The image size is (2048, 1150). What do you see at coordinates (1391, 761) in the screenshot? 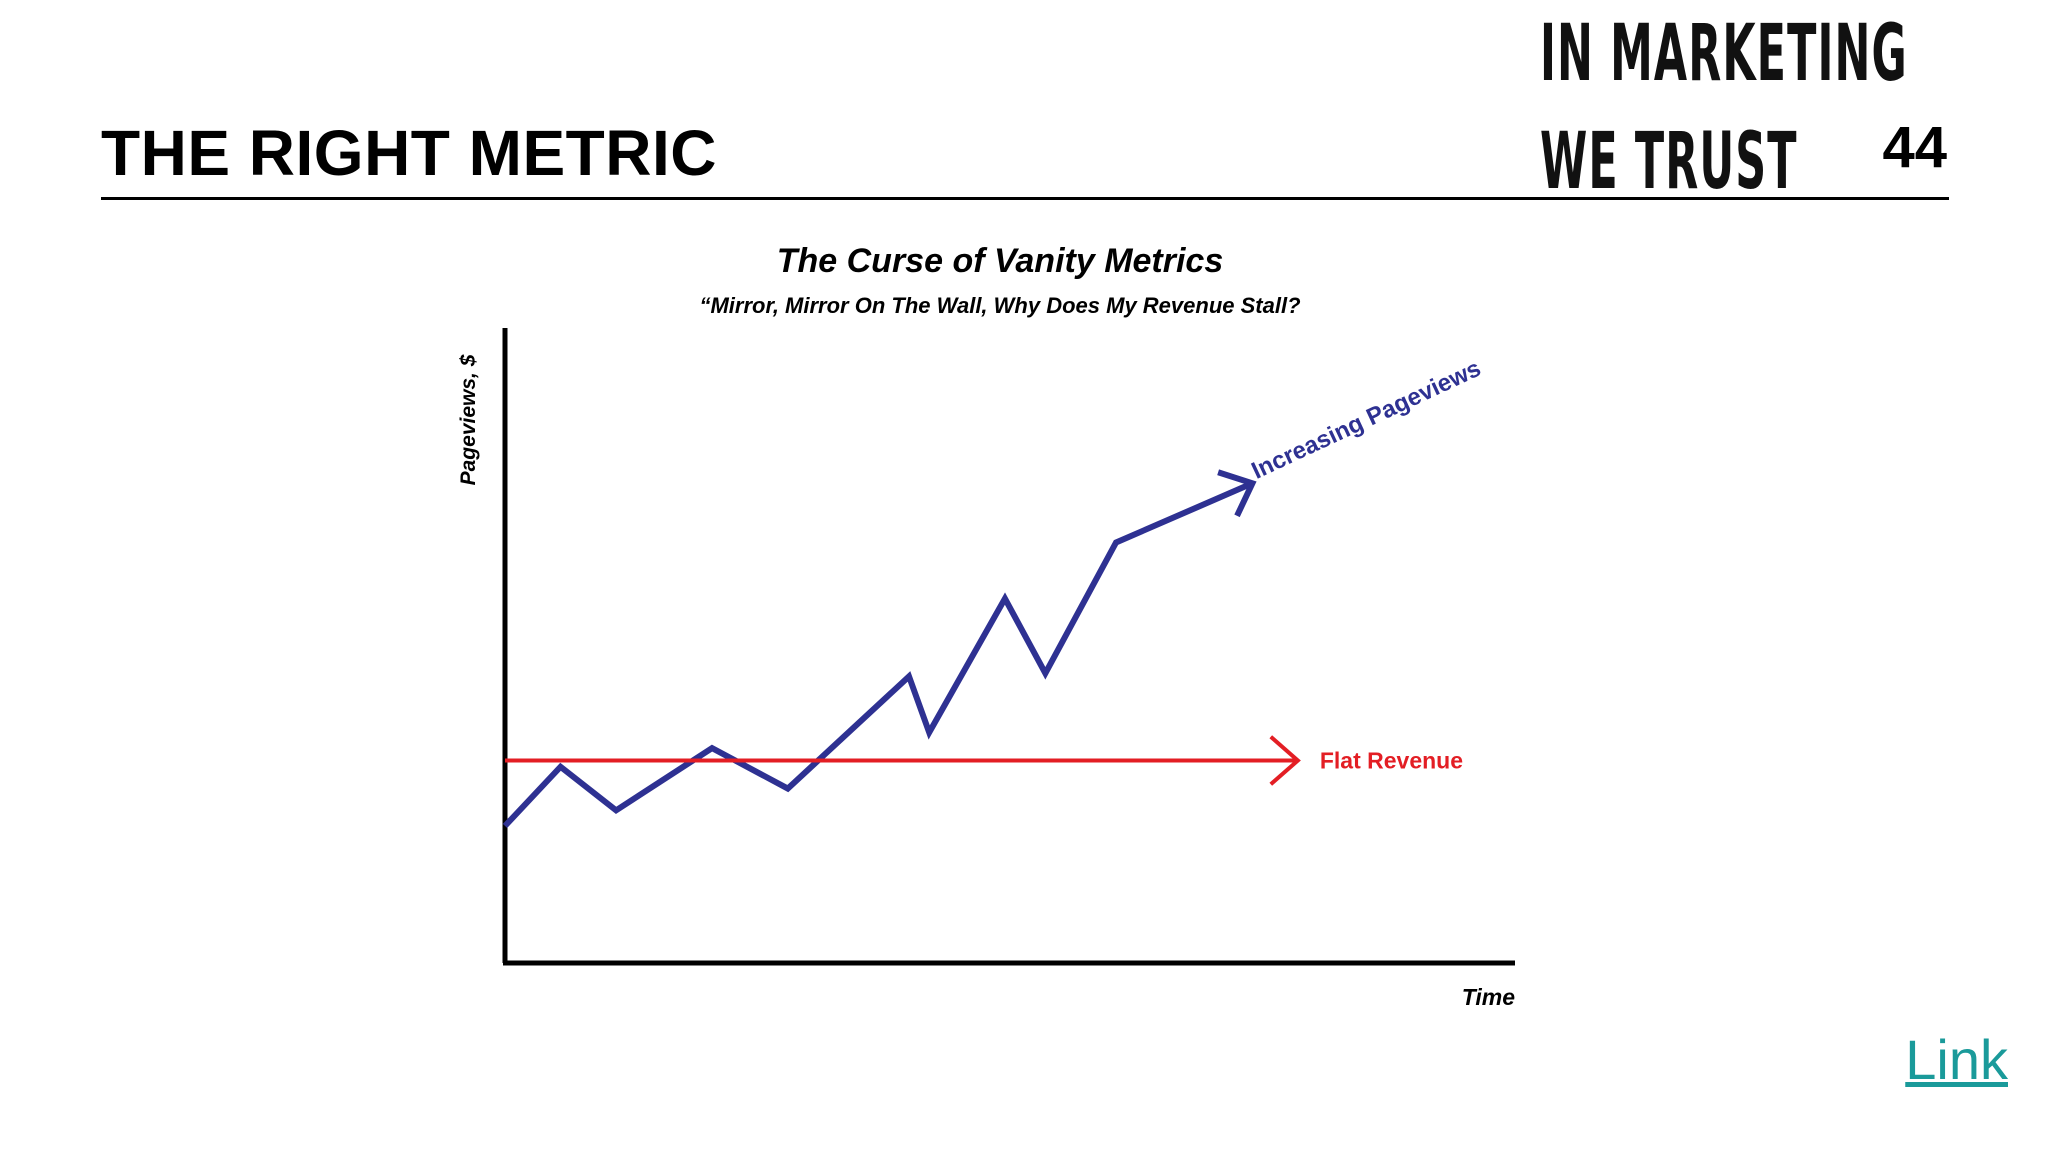
I see `flat-revenue-label: Flat Revenue` at bounding box center [1391, 761].